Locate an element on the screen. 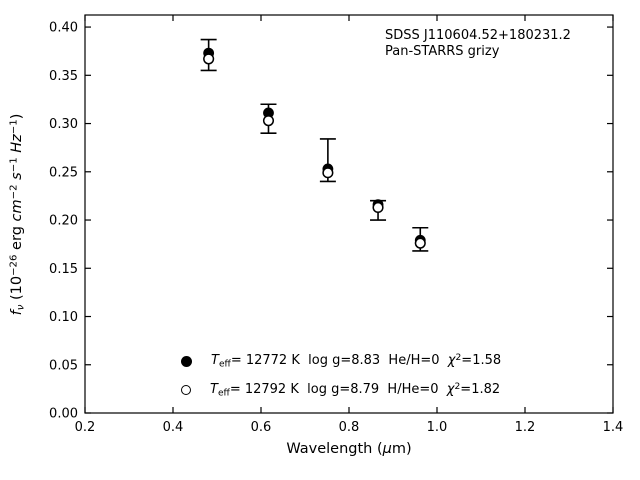 The height and width of the screenshot is (480, 640). annotation-survey: Pan-STARRS grizy is located at coordinates (442, 51).